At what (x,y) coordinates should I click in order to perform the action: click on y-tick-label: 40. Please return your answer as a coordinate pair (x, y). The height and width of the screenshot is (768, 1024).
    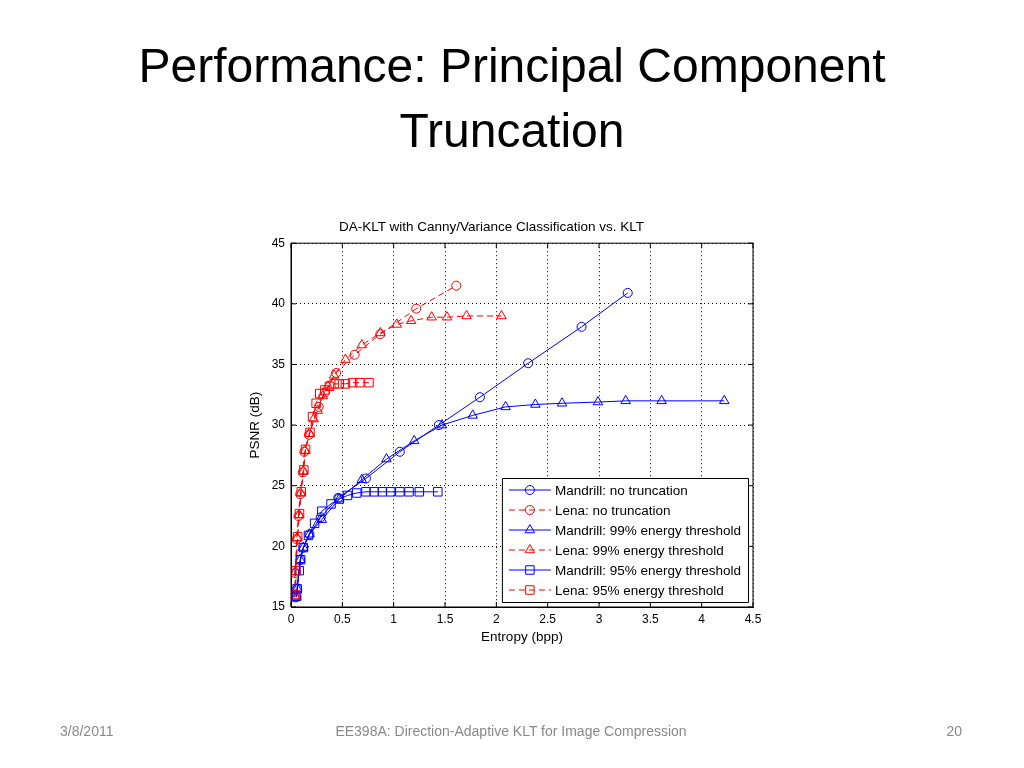
    Looking at the image, I should click on (278, 303).